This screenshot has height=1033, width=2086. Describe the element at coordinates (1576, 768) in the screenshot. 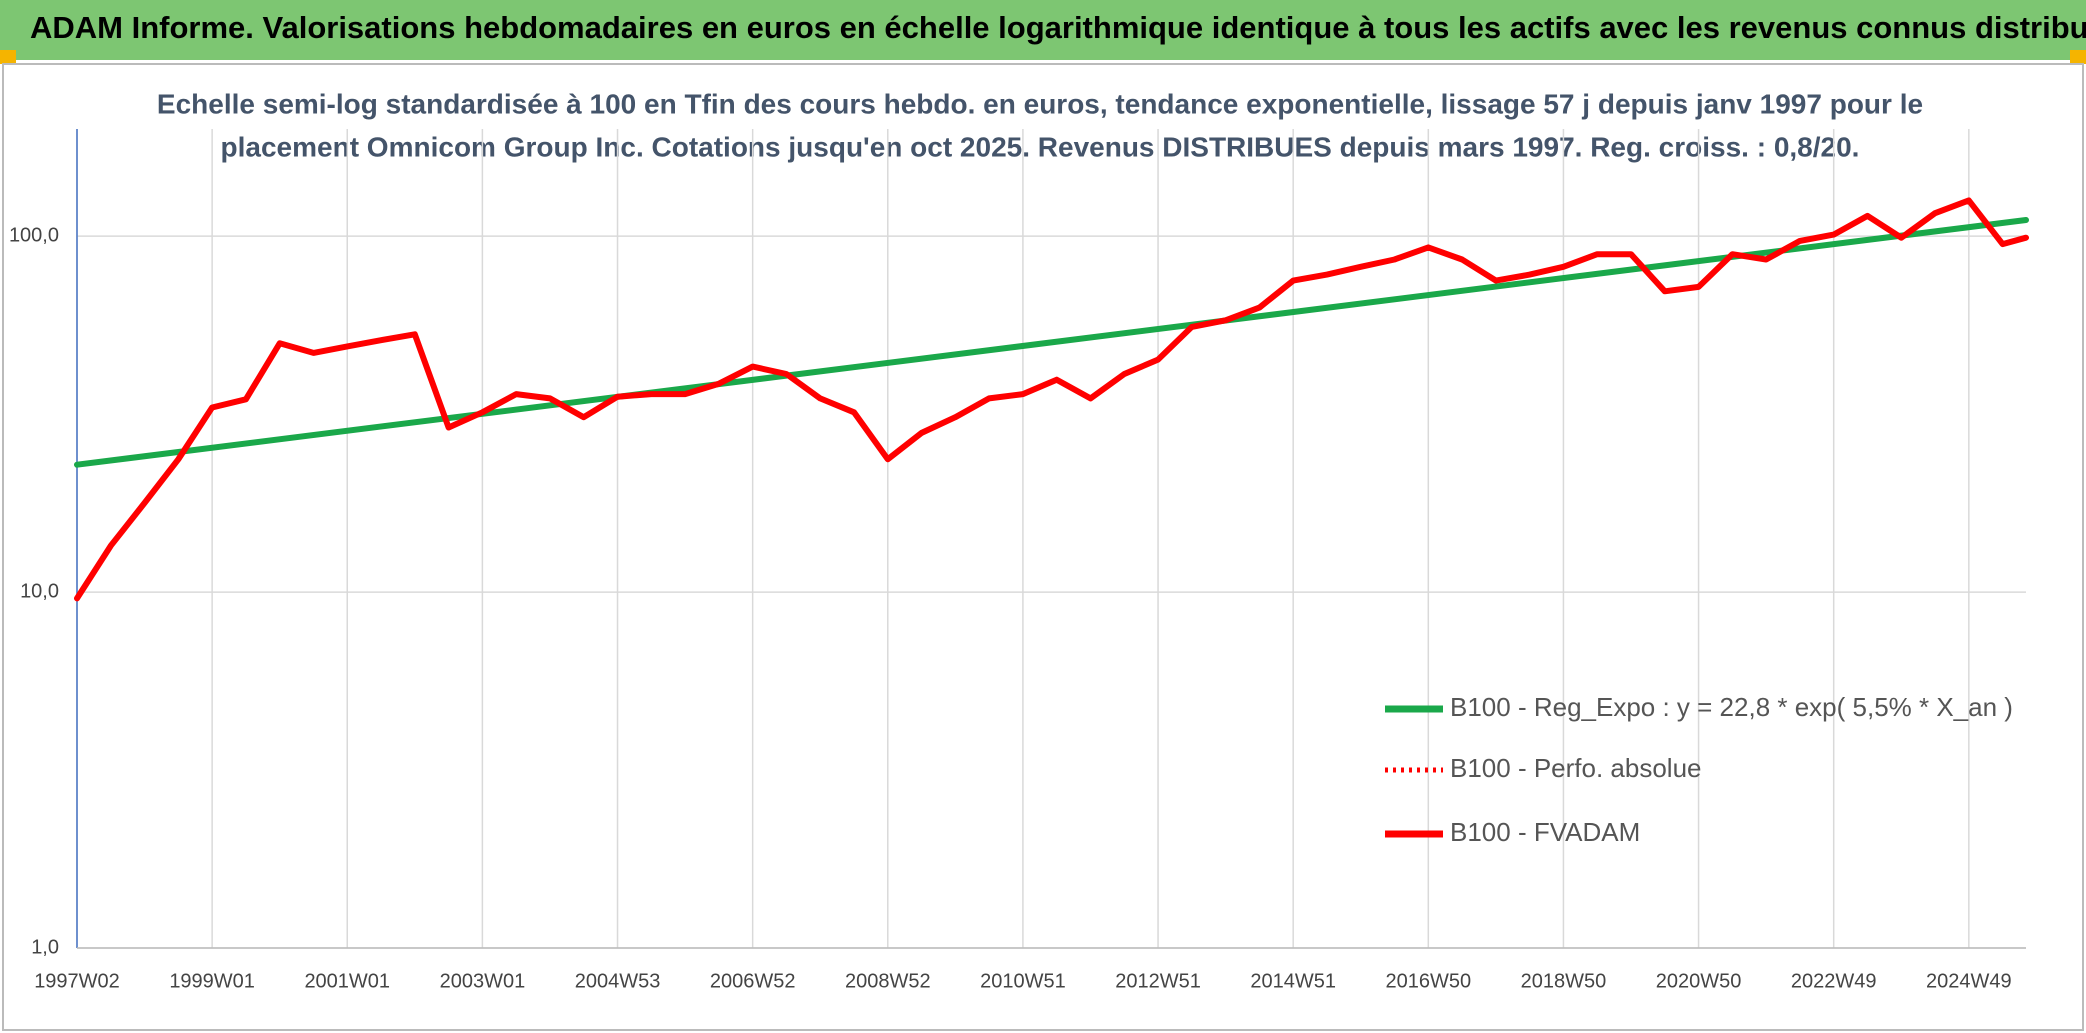

I see `legend-label: B100 - Perfo. absolue` at that location.